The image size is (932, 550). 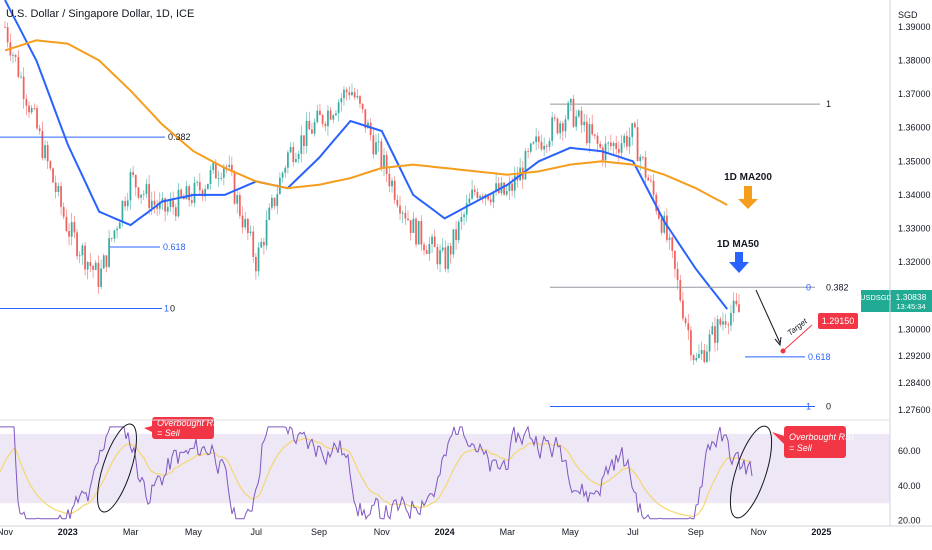 I want to click on price-tick-label: 1.37000, so click(x=914, y=94).